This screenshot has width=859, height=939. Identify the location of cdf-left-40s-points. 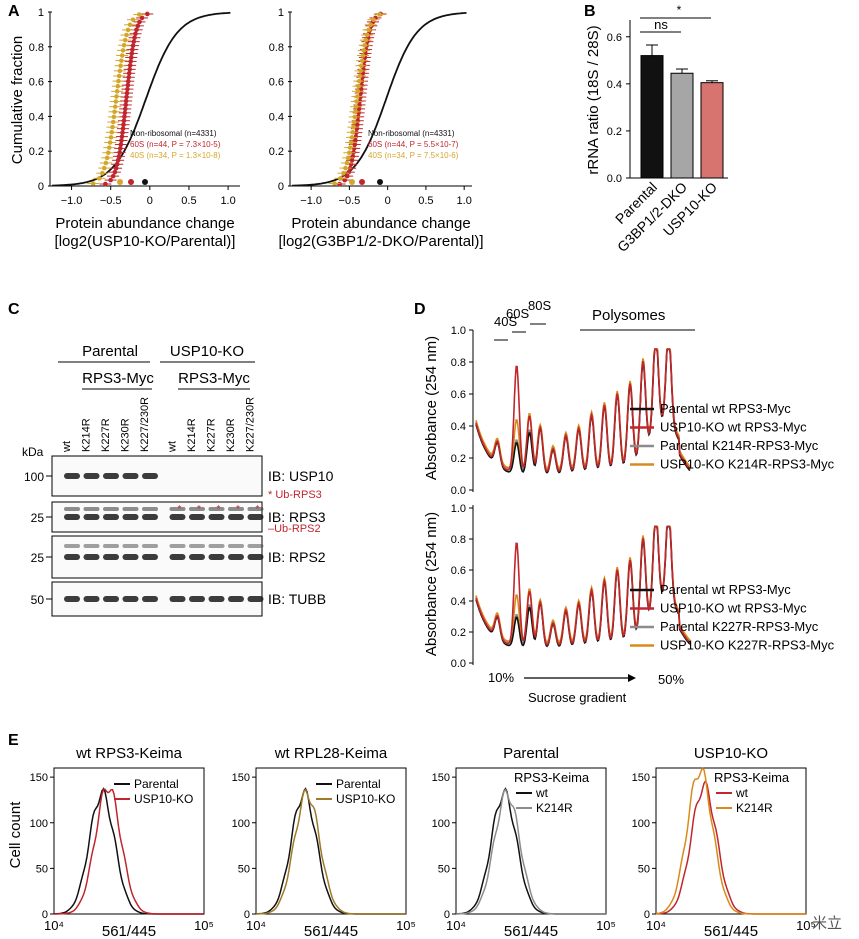
(116, 99).